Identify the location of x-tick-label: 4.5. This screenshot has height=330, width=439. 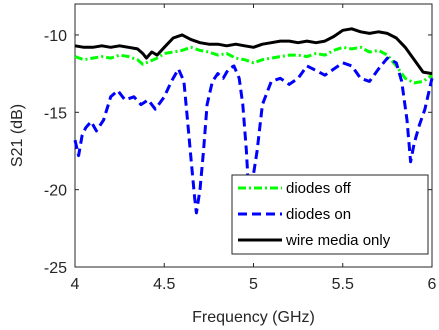
(164, 284).